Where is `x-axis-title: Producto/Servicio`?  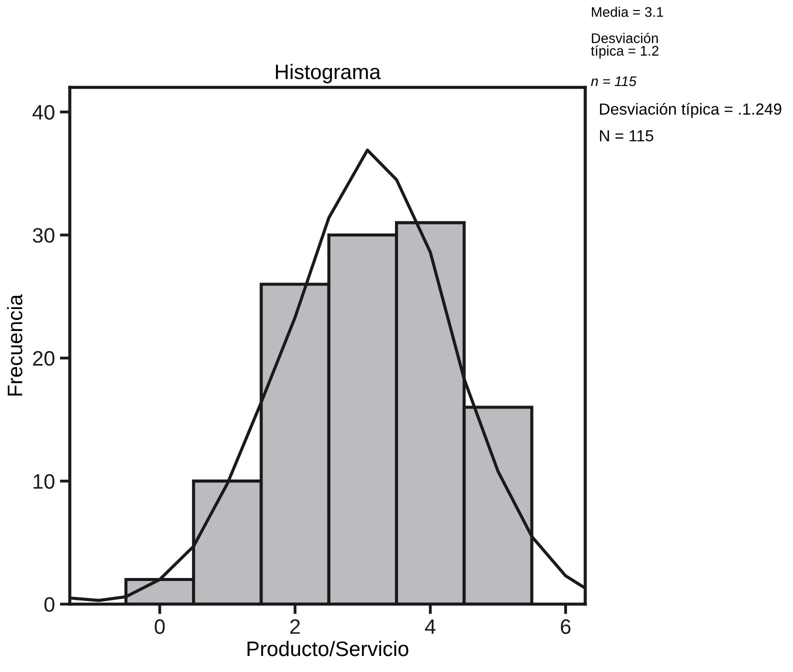 x-axis-title: Producto/Servicio is located at coordinates (328, 648).